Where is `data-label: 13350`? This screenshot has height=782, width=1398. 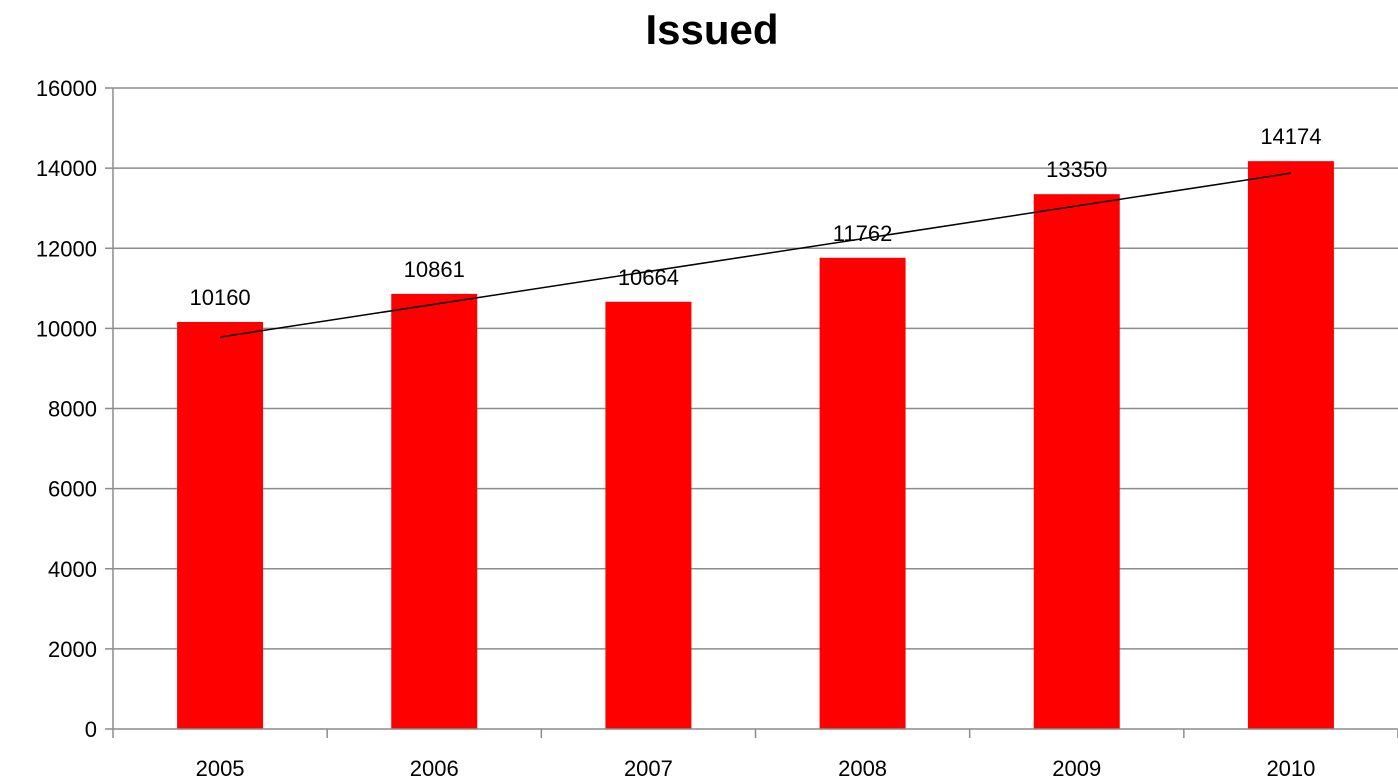
data-label: 13350 is located at coordinates (1076, 169).